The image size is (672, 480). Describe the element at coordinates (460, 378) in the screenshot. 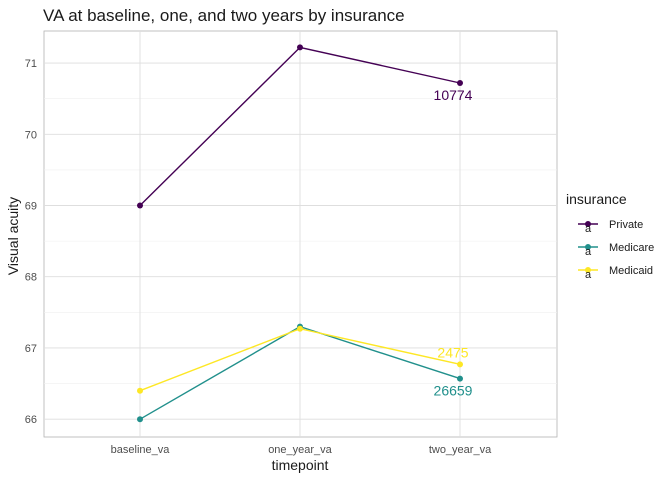

I see `point-medicare-two_year_va` at that location.